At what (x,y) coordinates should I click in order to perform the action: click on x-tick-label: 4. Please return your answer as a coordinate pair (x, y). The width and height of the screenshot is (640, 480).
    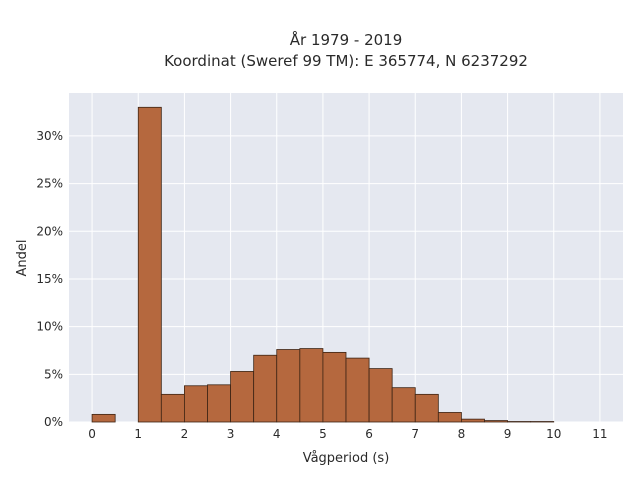
    Looking at the image, I should click on (277, 434).